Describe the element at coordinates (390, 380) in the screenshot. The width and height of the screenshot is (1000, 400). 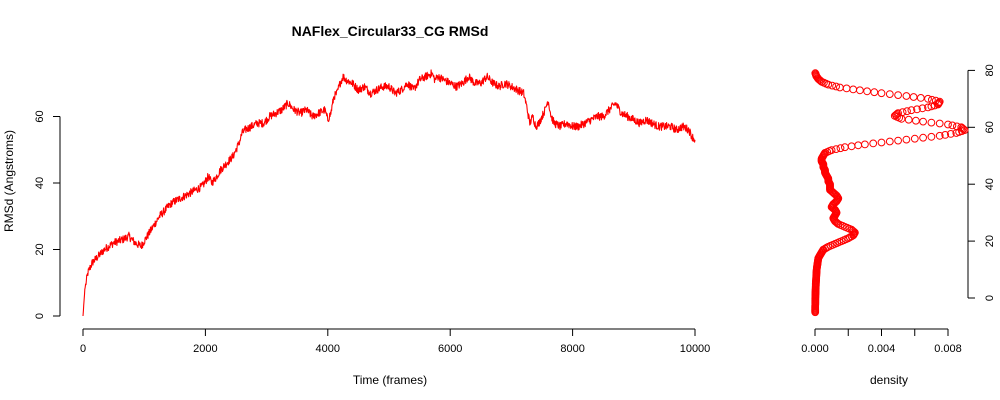
I see `x-axis-label: Time (frames)` at that location.